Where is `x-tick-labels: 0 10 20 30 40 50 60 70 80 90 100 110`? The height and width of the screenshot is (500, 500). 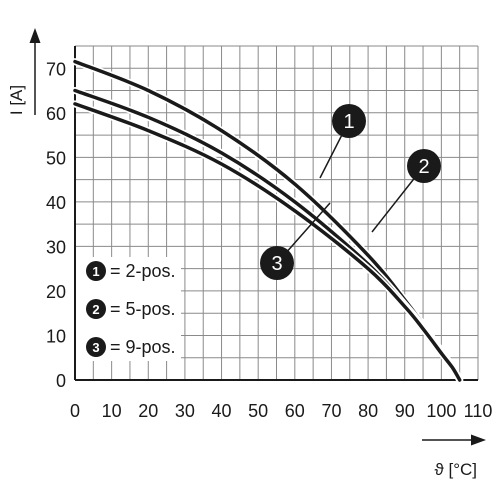
x-tick-labels: 0 10 20 30 40 50 60 70 80 90 100 110 is located at coordinates (281, 411).